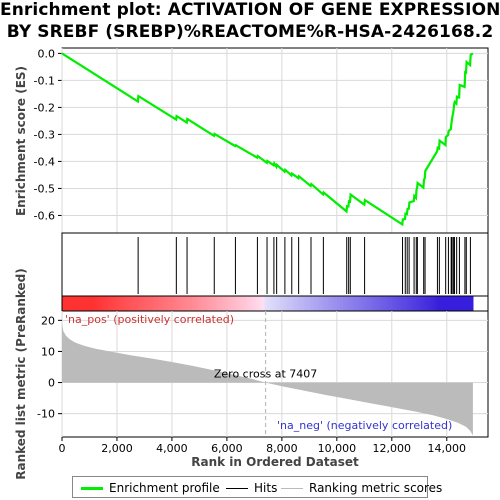  Describe the element at coordinates (117, 448) in the screenshot. I see `metric-xtick-label: 2,000` at that location.